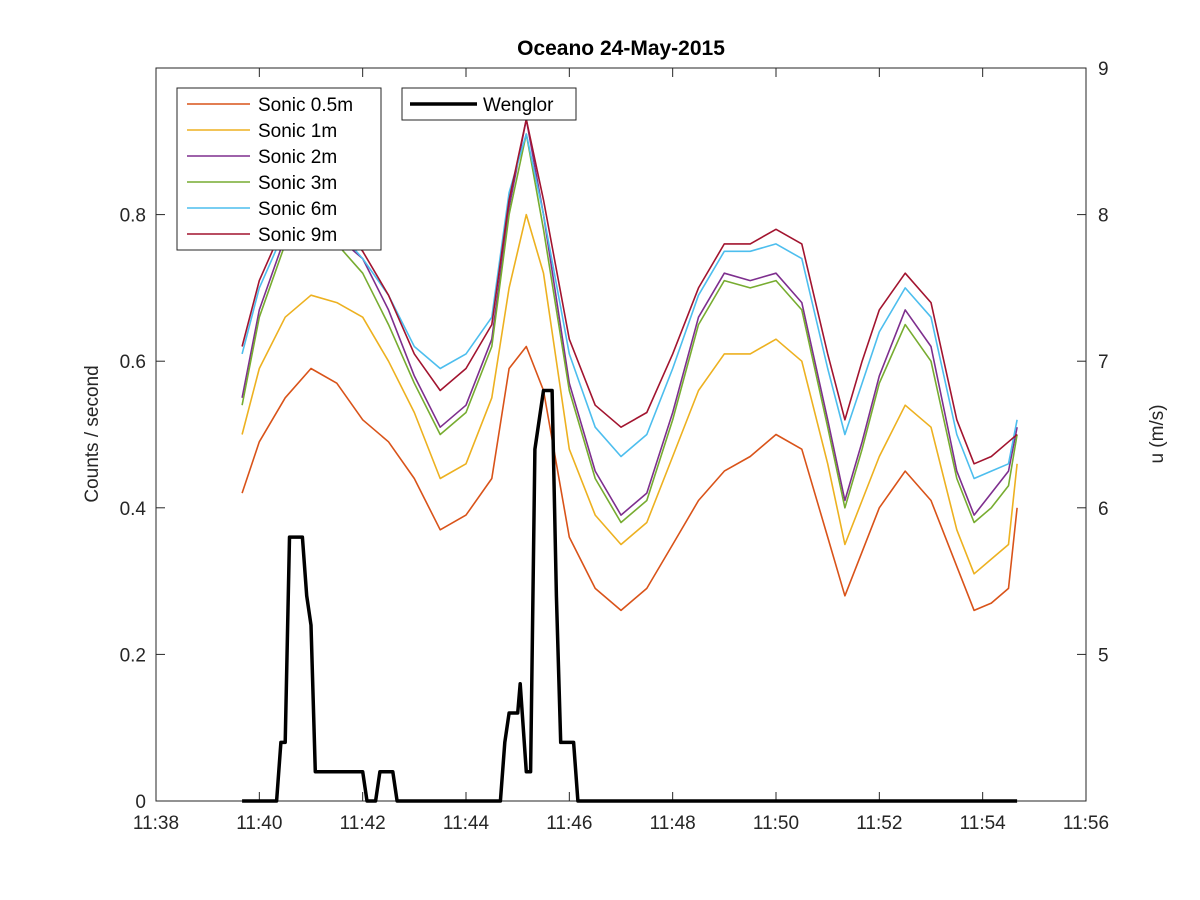  Describe the element at coordinates (1103, 216) in the screenshot. I see `y2-tick-label: 8` at that location.